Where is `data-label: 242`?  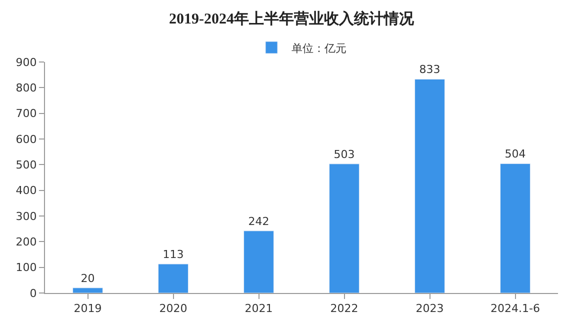
data-label: 242 is located at coordinates (259, 221).